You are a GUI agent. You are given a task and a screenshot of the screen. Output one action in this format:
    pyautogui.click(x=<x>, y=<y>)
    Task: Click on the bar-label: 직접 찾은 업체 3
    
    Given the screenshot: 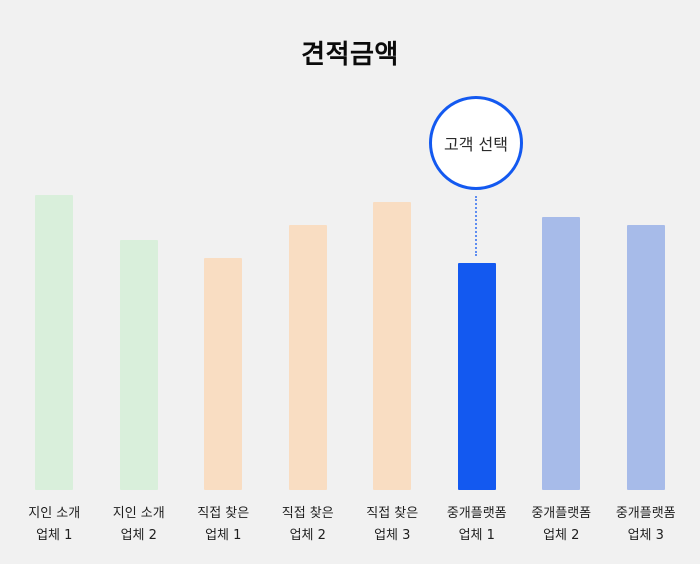 What is the action you would take?
    pyautogui.click(x=392, y=527)
    